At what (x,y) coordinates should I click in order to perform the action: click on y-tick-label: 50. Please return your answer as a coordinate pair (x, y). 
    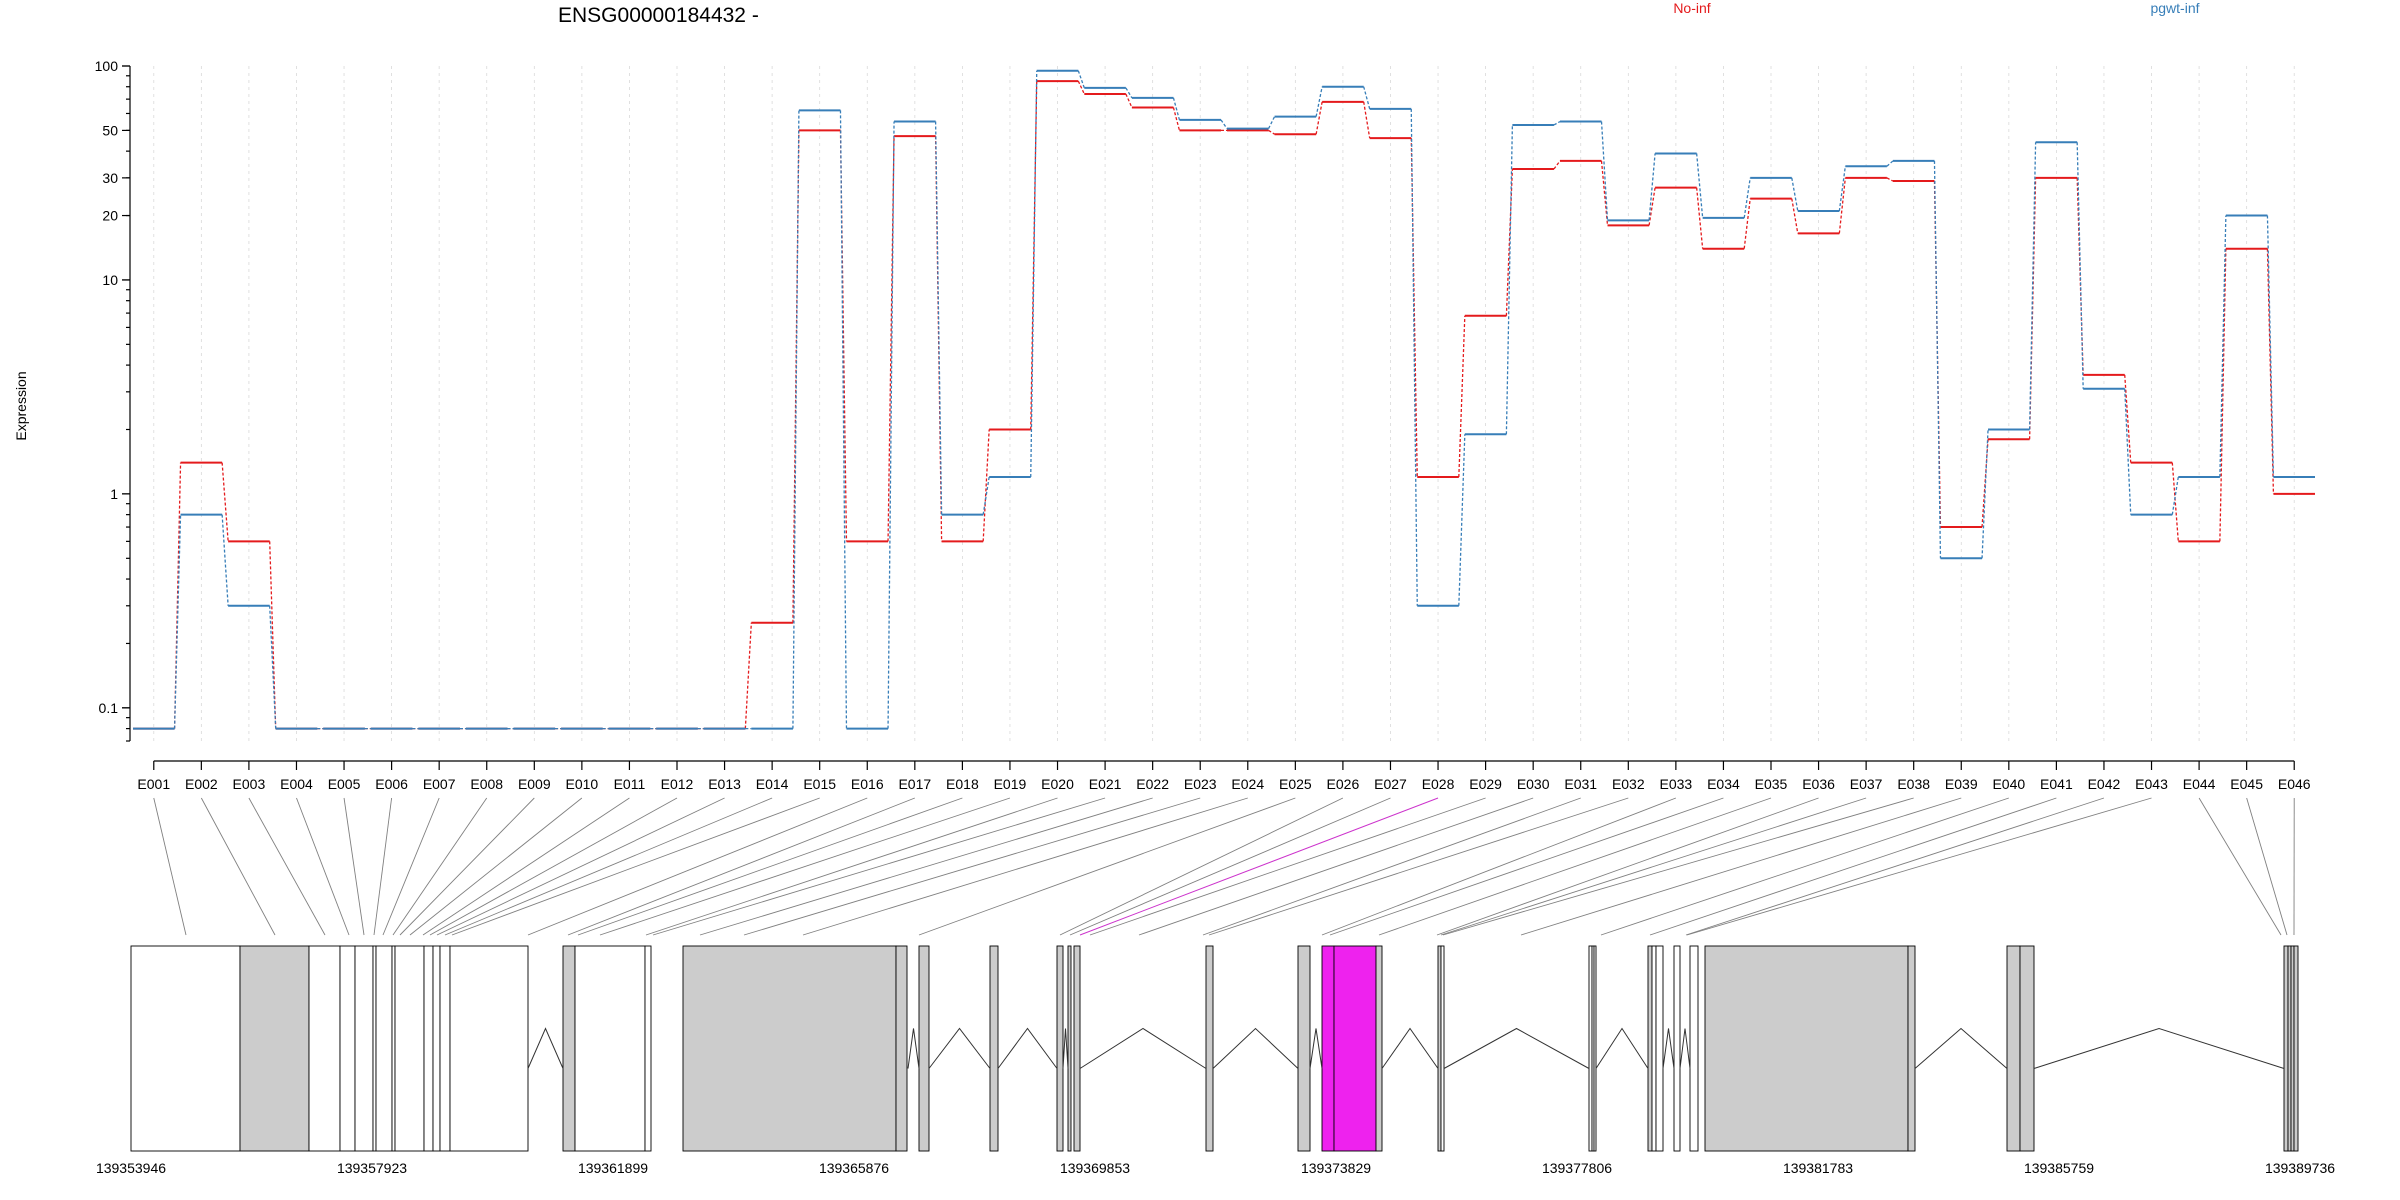
    Looking at the image, I should click on (110, 130).